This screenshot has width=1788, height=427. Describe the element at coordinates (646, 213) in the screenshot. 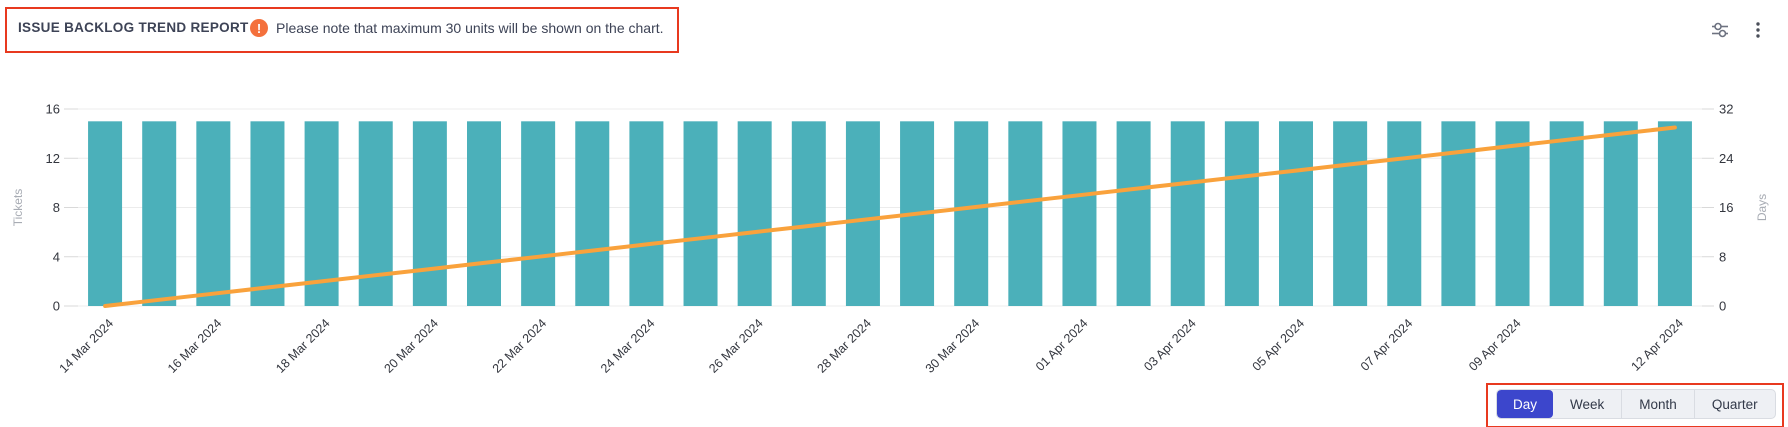

I see `bar-24 Mar 2024` at that location.